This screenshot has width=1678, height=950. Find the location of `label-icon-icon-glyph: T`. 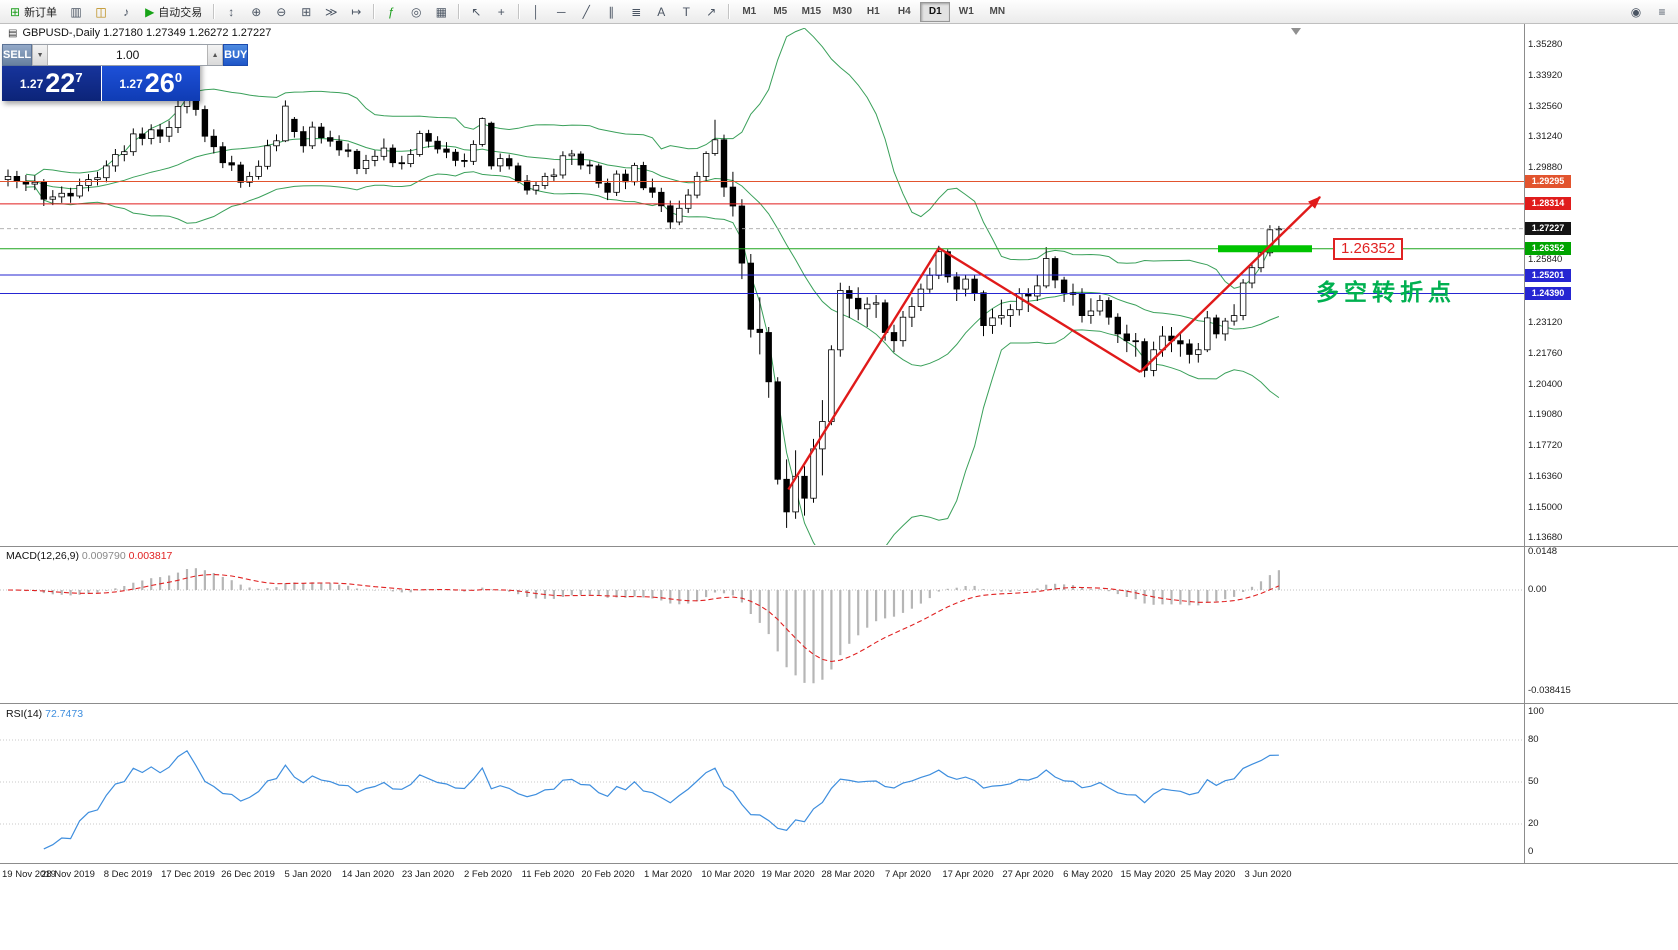

label-icon-icon-glyph: T is located at coordinates (686, 11).